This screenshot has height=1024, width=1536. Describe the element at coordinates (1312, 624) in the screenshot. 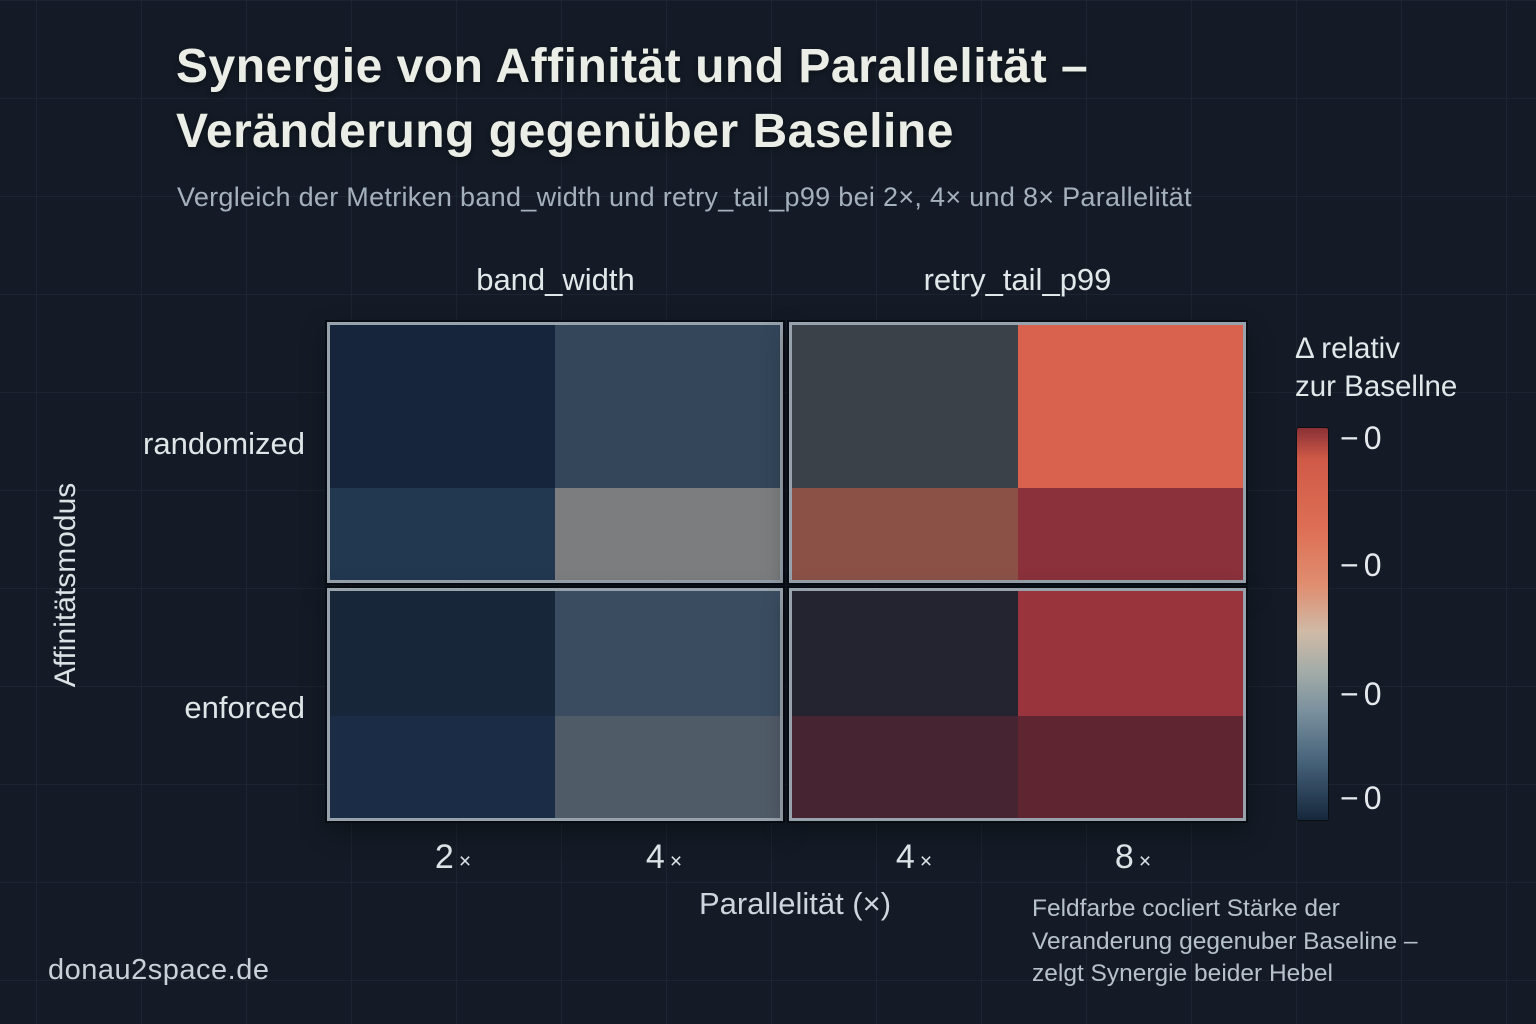

I see `colorbar` at that location.